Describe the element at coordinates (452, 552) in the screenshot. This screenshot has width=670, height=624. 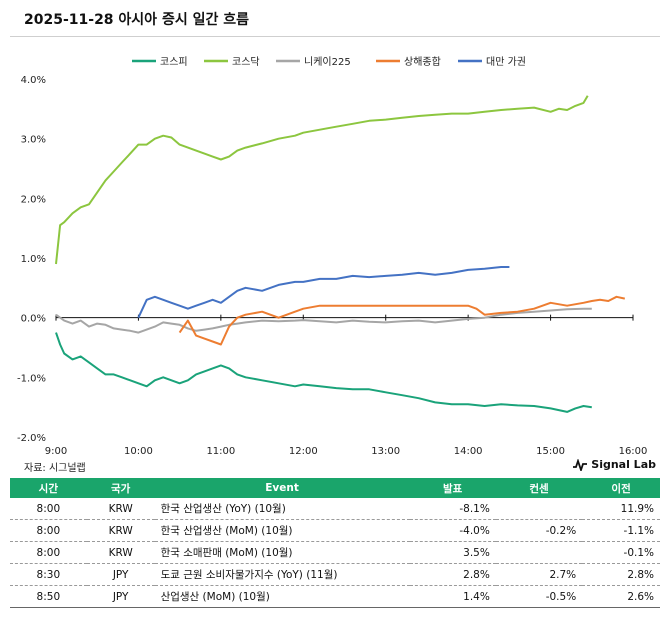
I see `cell-actual: 3.5%` at that location.